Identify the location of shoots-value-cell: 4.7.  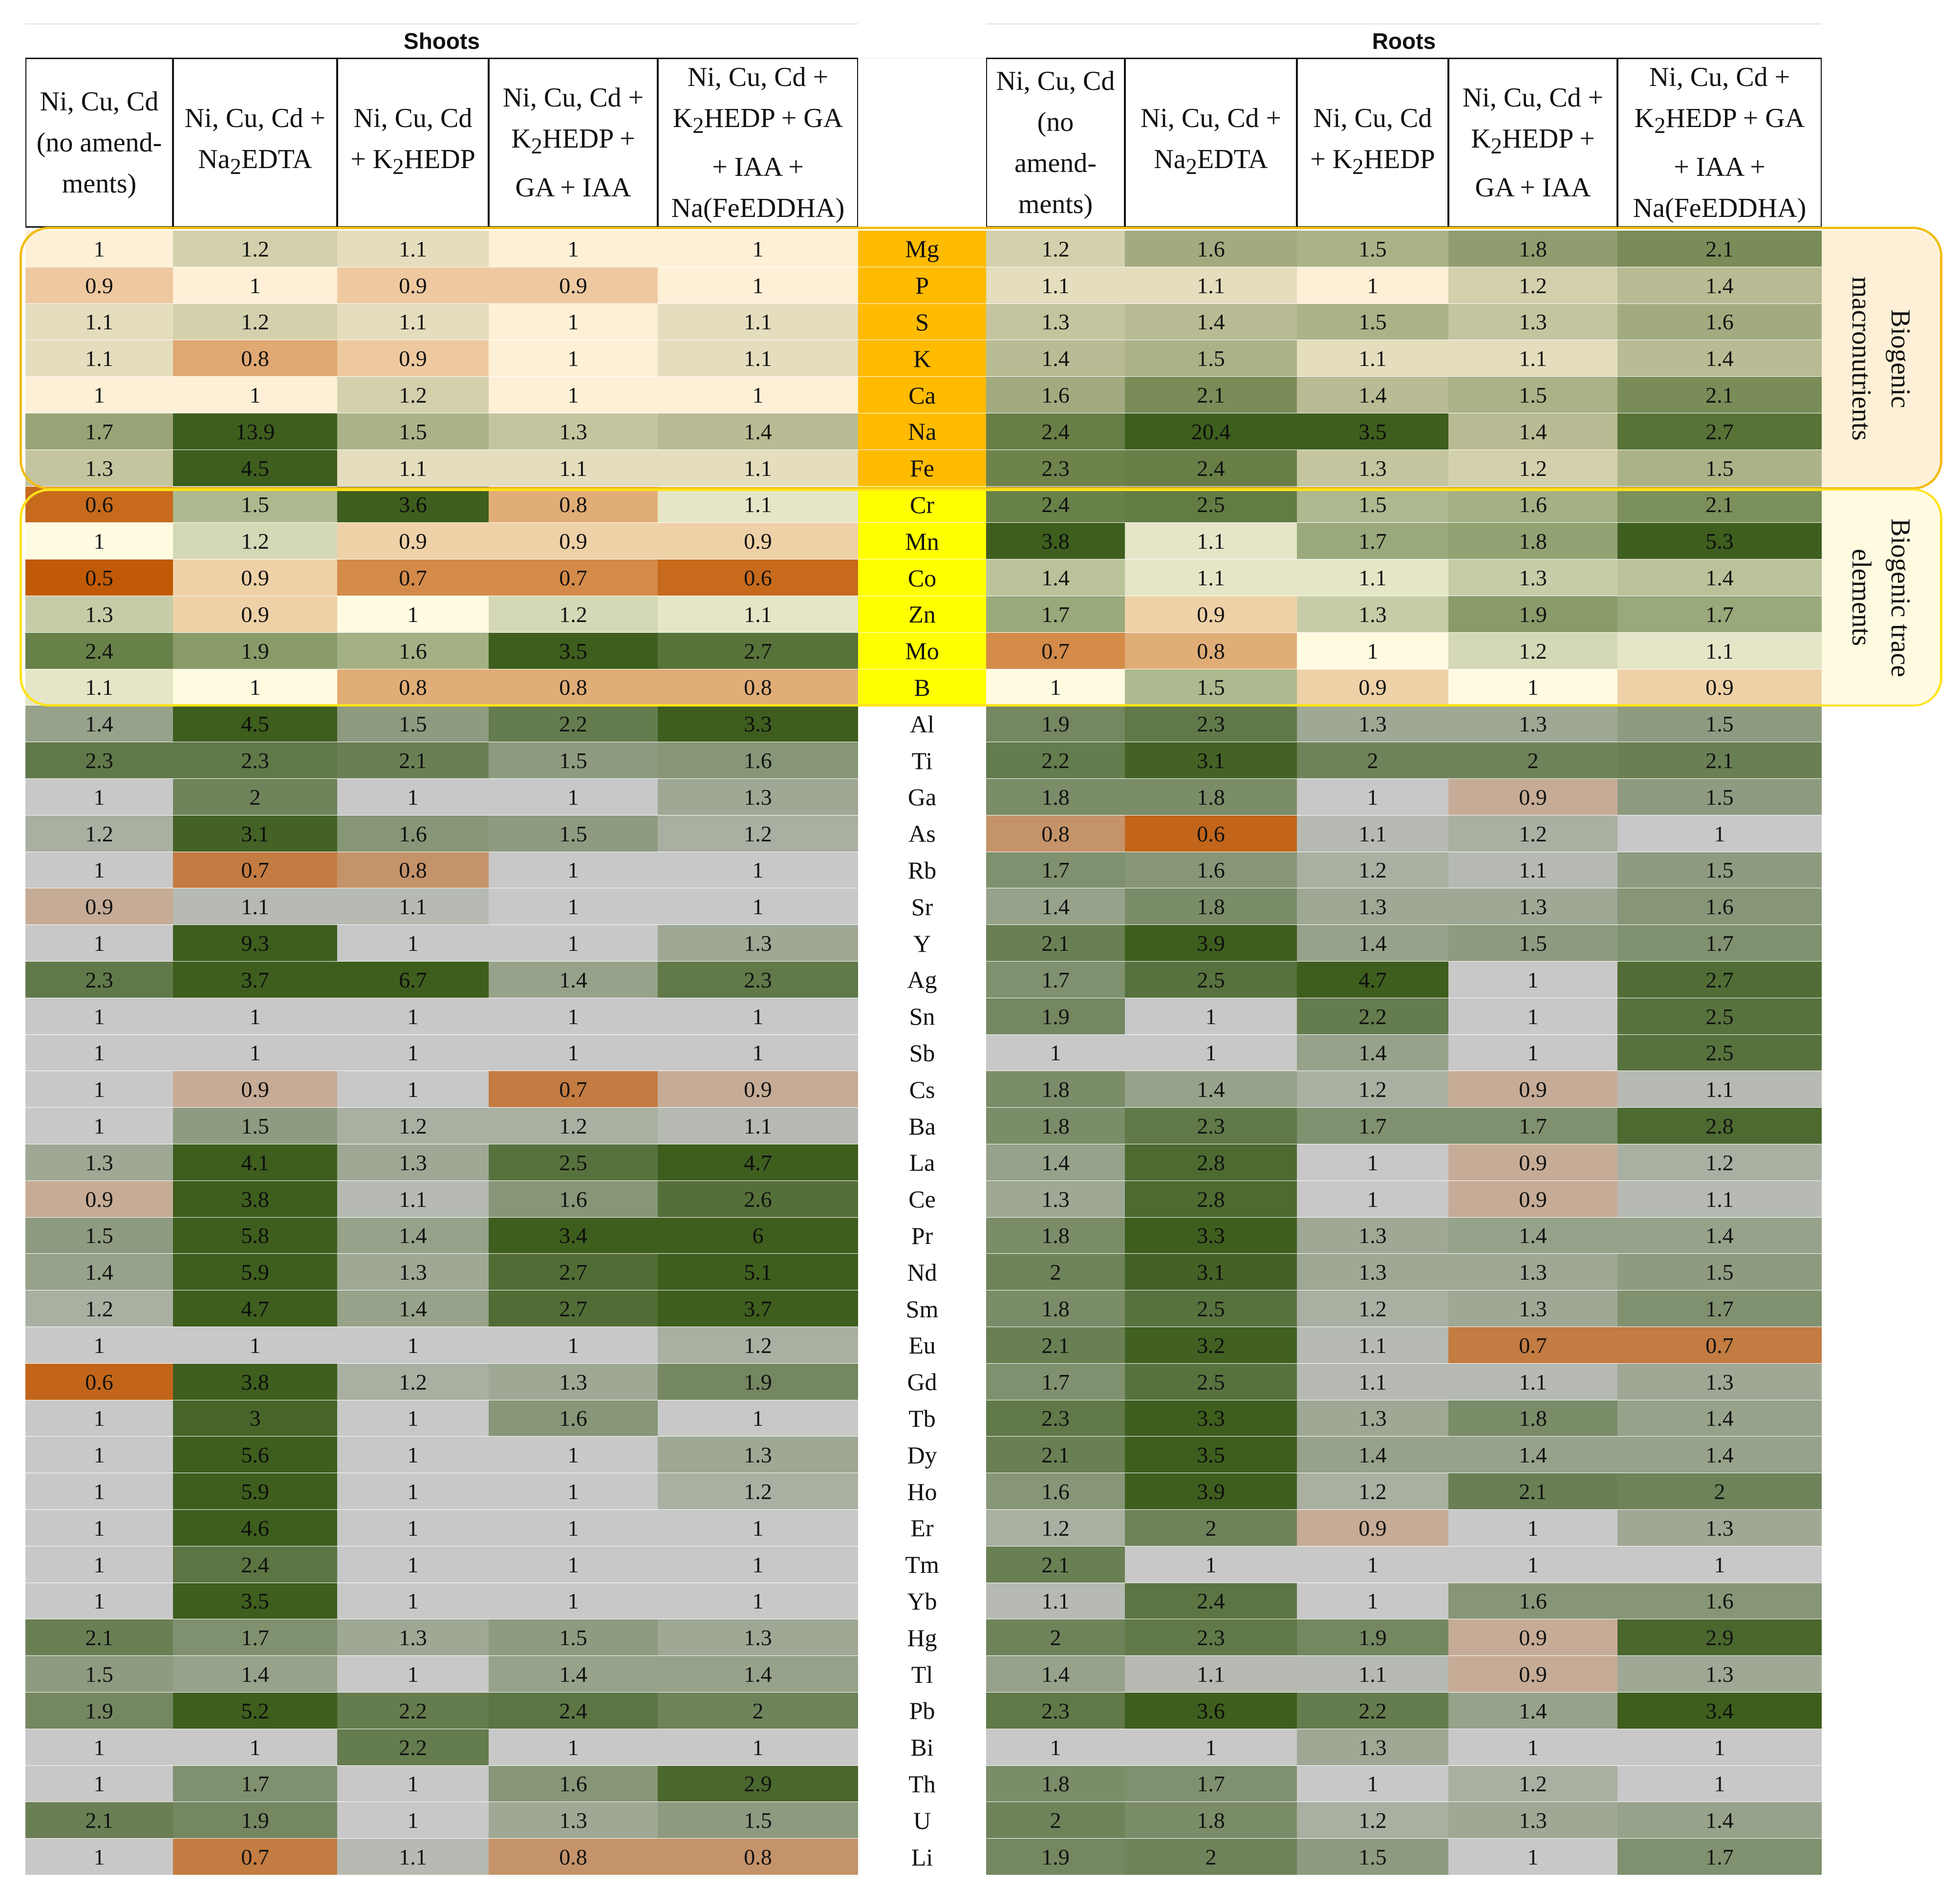
(758, 1162).